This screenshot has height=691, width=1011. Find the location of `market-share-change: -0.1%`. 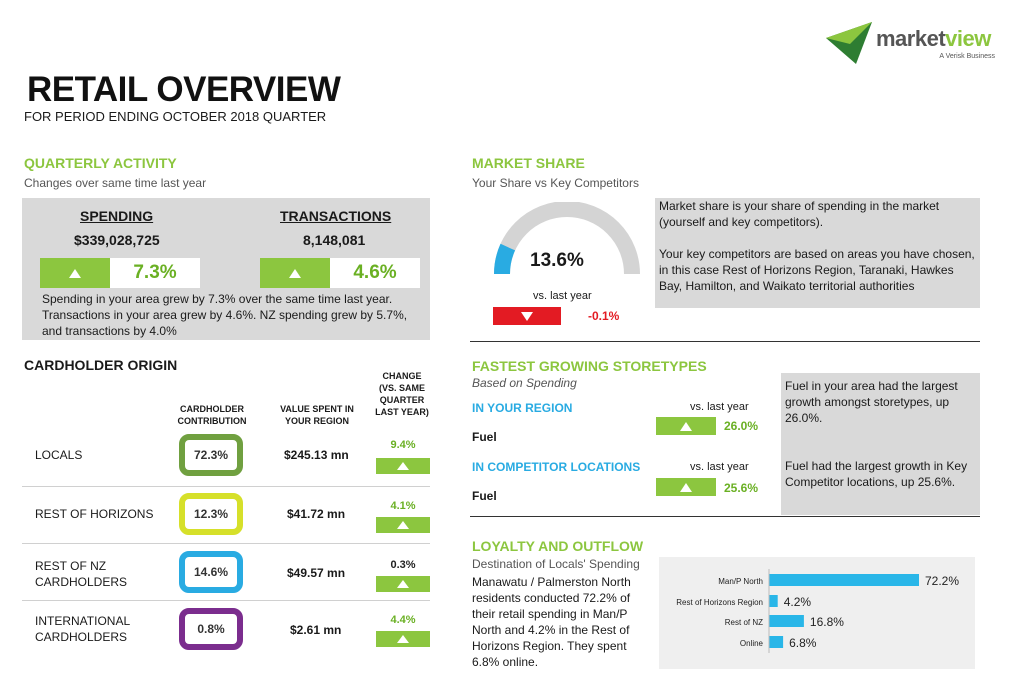

market-share-change: -0.1% is located at coordinates (604, 316).